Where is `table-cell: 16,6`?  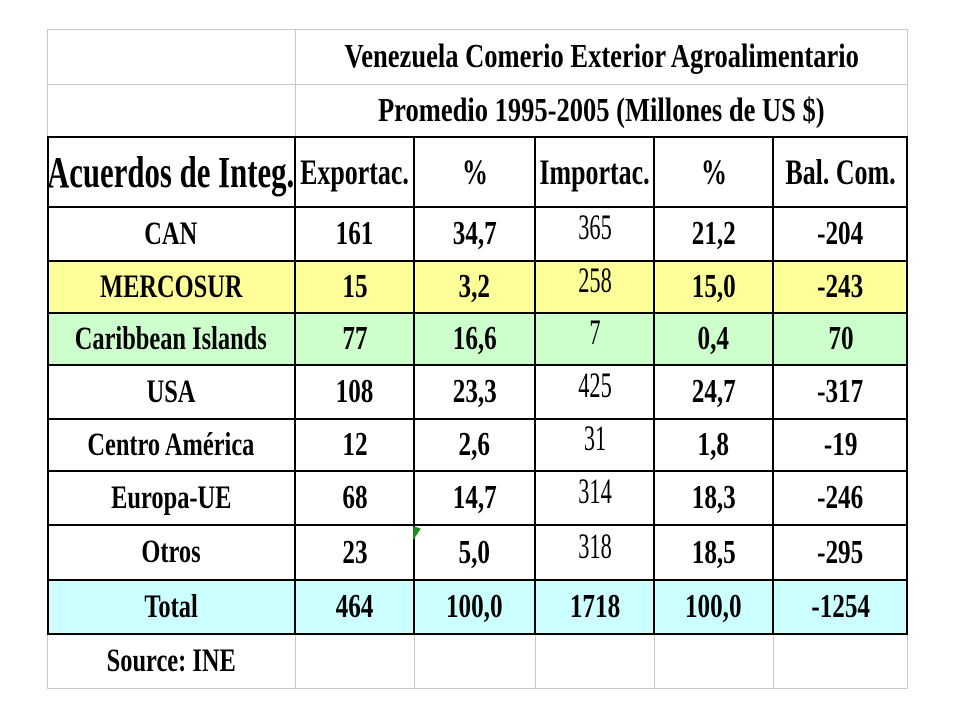
table-cell: 16,6 is located at coordinates (474, 339).